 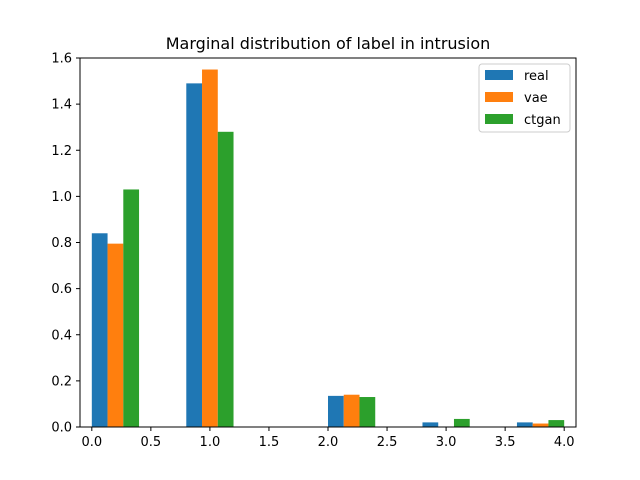 I want to click on y-tick-label: 0.0, so click(x=61, y=428).